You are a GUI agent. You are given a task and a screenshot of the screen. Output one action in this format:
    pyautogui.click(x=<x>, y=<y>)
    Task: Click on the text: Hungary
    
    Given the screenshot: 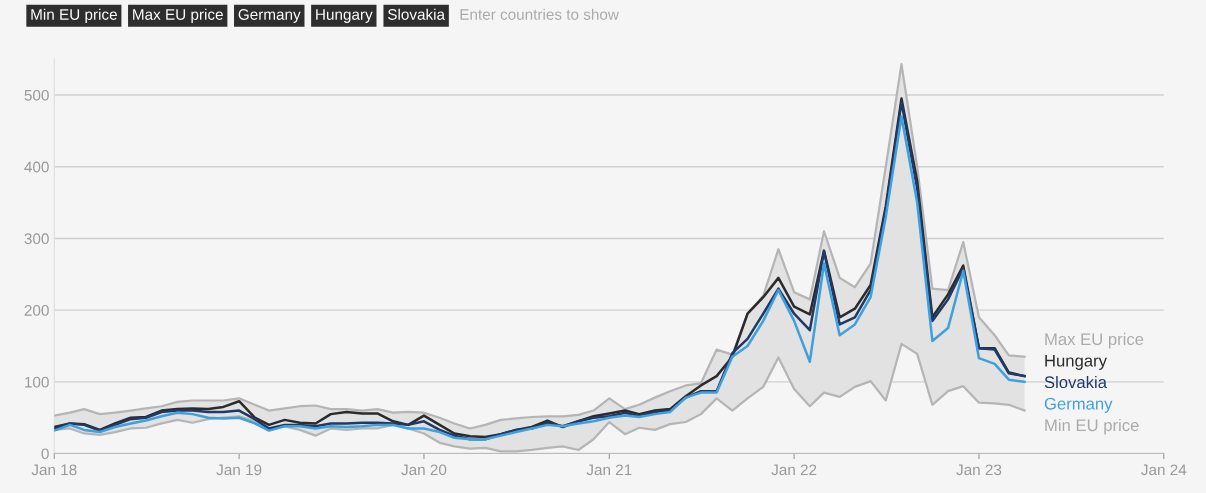 What is the action you would take?
    pyautogui.click(x=344, y=16)
    